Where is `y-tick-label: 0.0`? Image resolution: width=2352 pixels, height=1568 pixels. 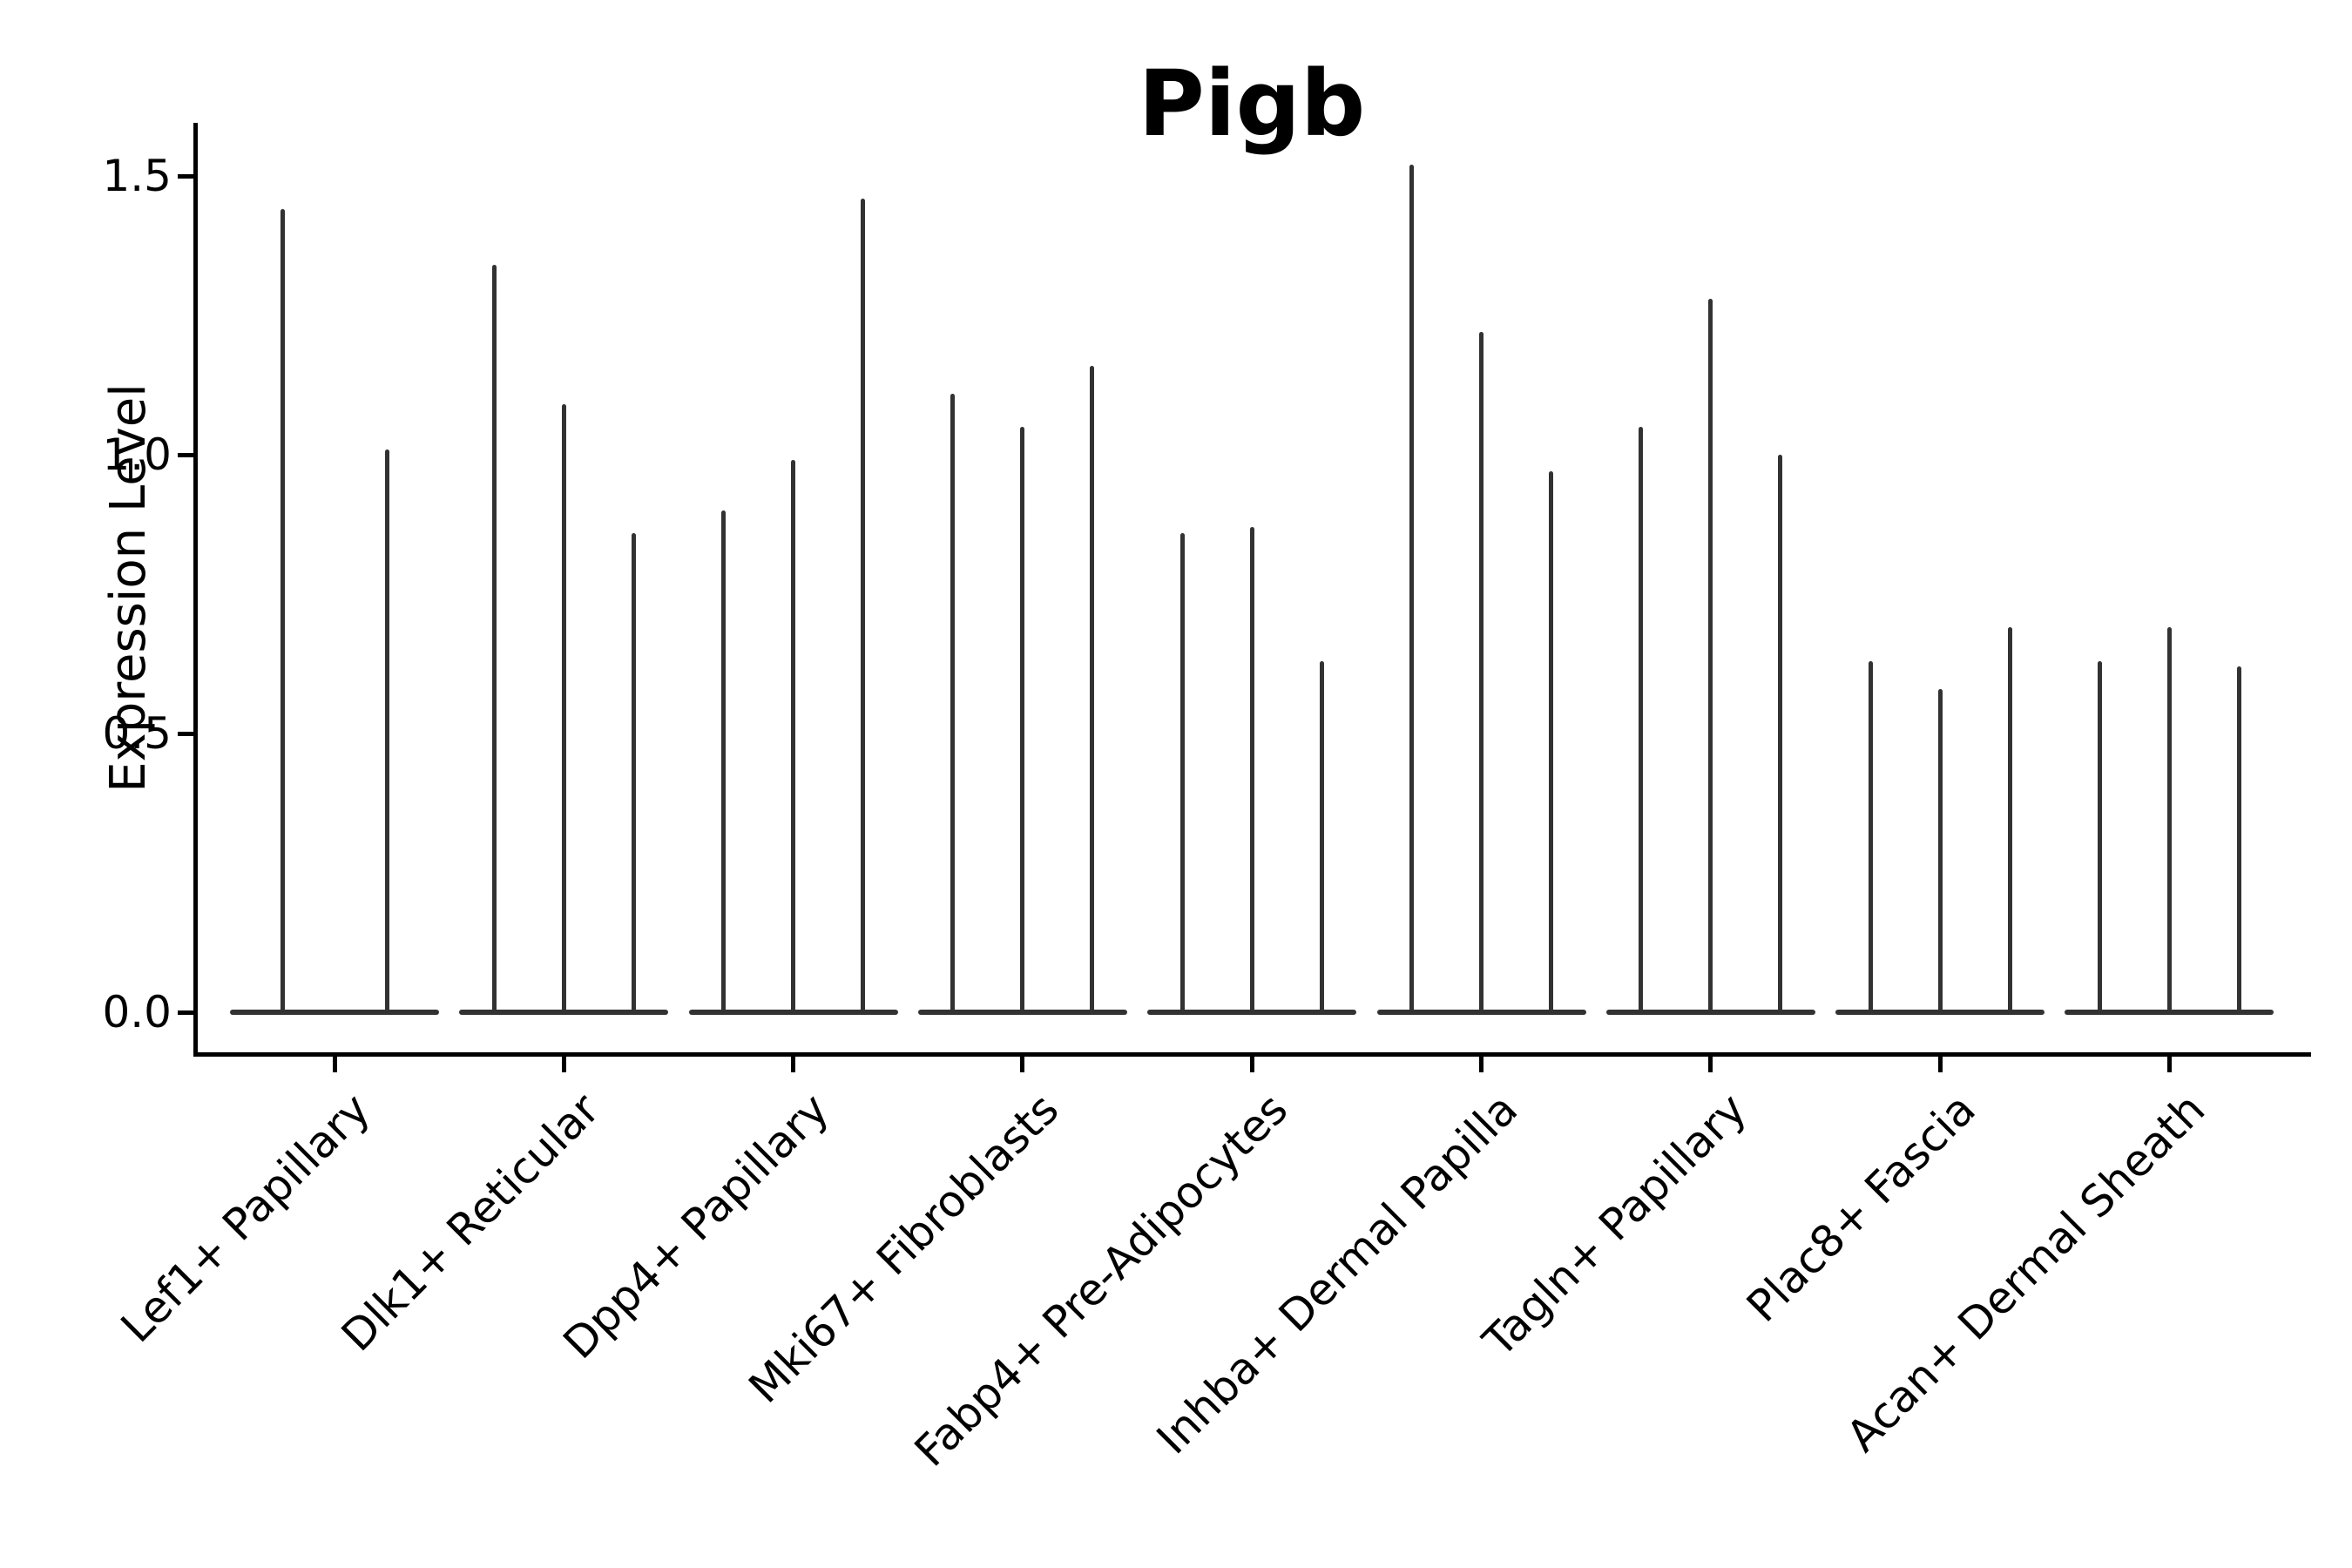
y-tick-label: 0.0 is located at coordinates (137, 1012).